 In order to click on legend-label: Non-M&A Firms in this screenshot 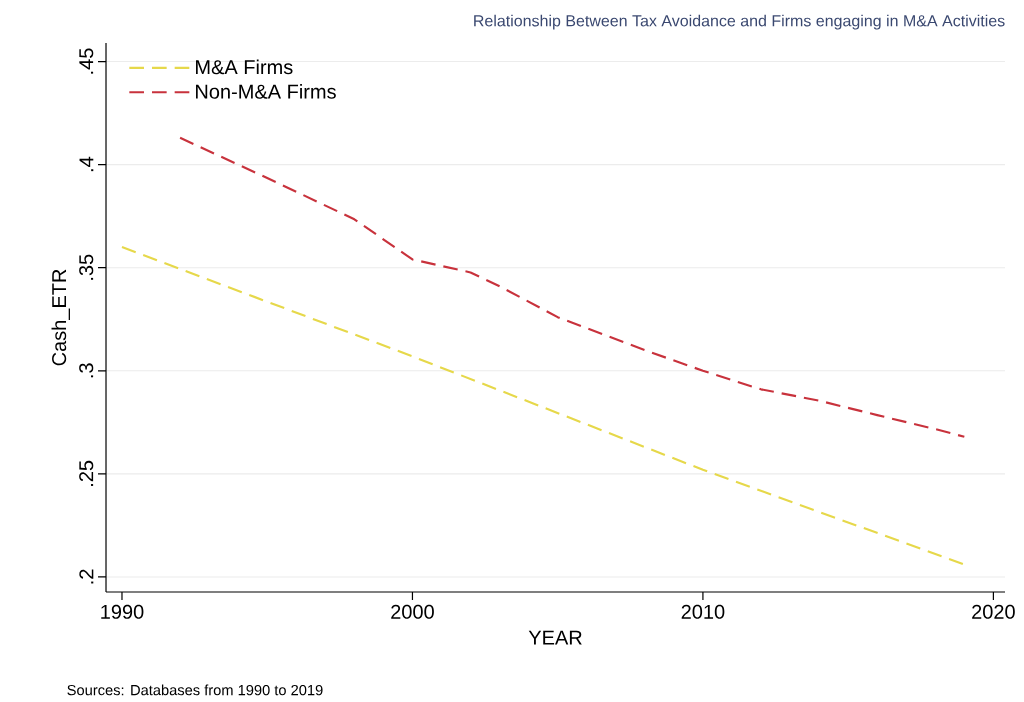, I will do `click(266, 91)`.